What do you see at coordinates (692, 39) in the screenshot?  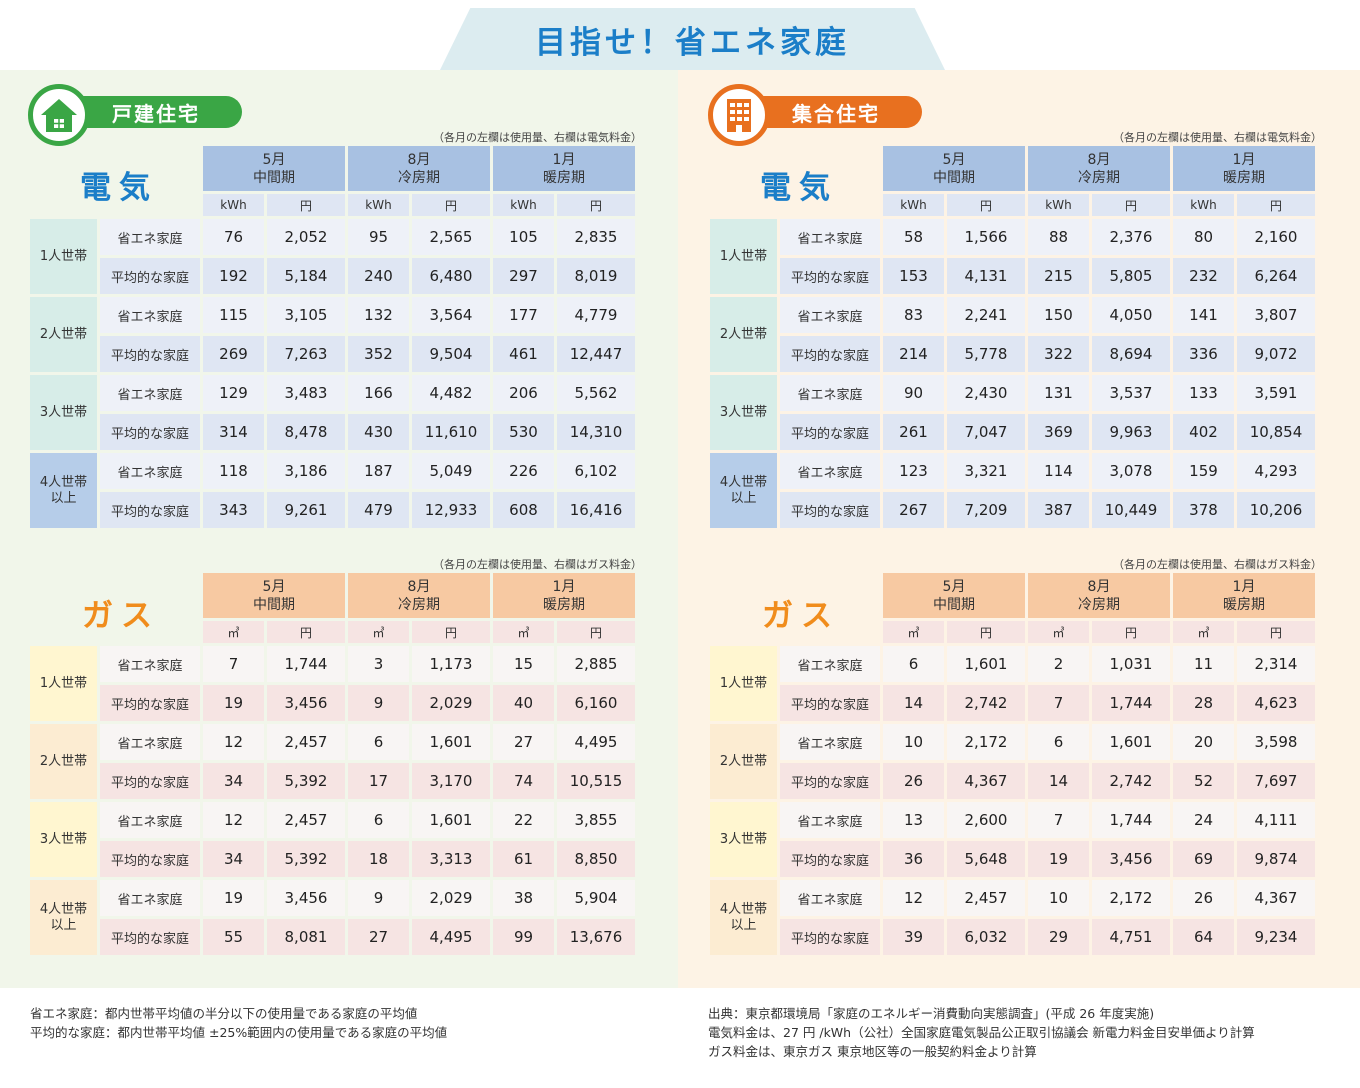 I see `page-title-banner: 目指せ！省エネ家庭` at bounding box center [692, 39].